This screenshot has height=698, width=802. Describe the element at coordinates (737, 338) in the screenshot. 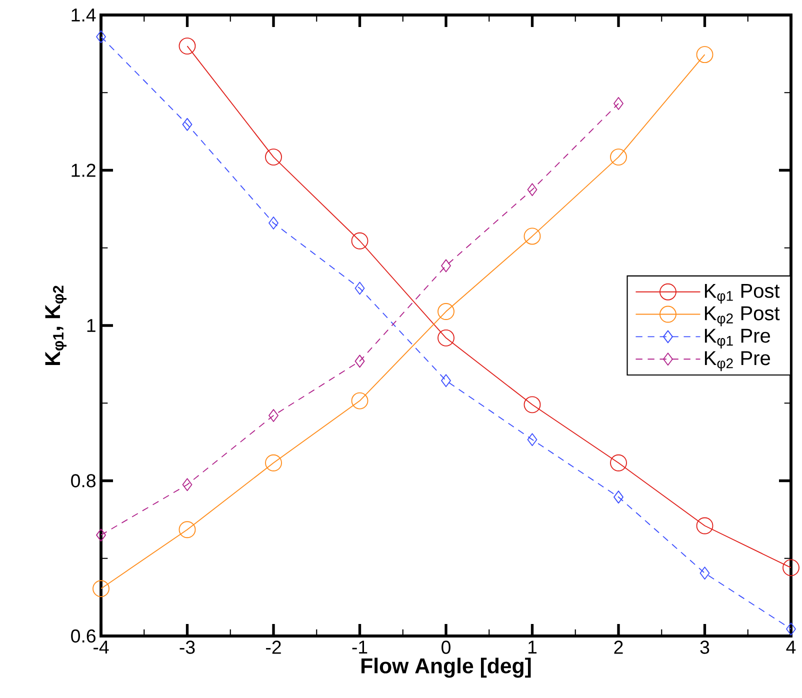

I see `legend-label: K$_{φ1}$ Pre` at that location.